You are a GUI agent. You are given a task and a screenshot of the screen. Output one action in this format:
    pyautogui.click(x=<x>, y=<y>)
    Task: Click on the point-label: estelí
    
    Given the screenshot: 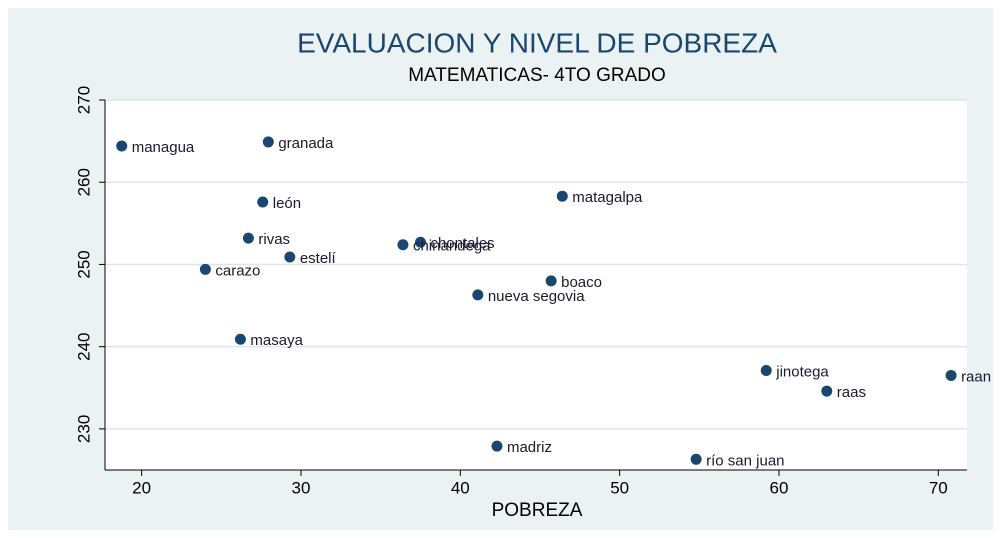 What is the action you would take?
    pyautogui.click(x=318, y=258)
    